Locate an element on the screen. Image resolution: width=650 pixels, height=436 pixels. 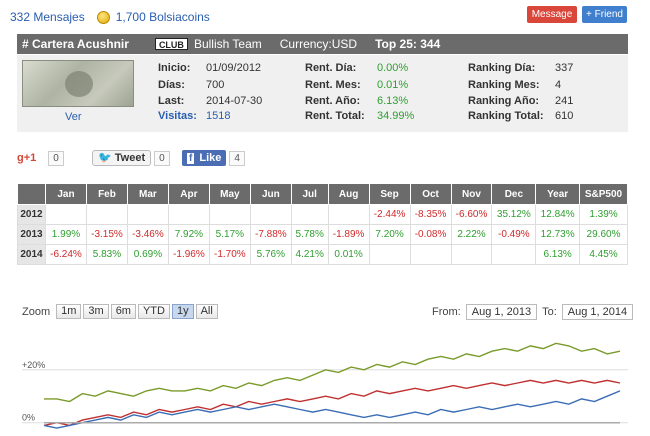
table-cell: 4.45% is located at coordinates (603, 254).